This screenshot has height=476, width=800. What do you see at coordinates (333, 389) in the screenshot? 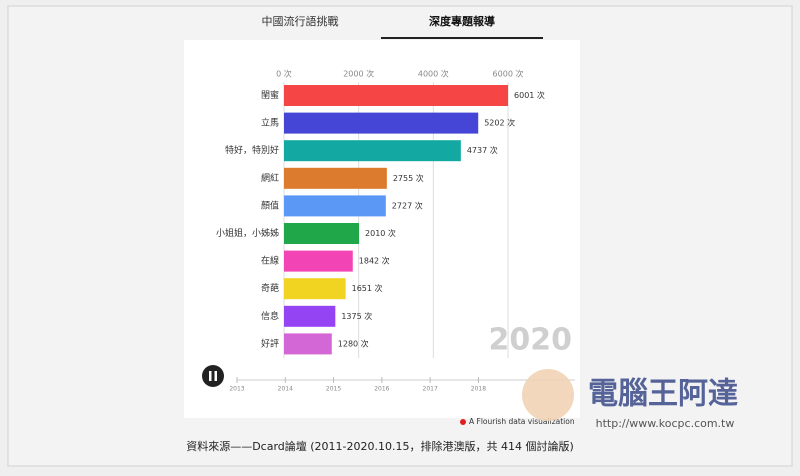
I see `timeline-tick-label: 2015` at bounding box center [333, 389].